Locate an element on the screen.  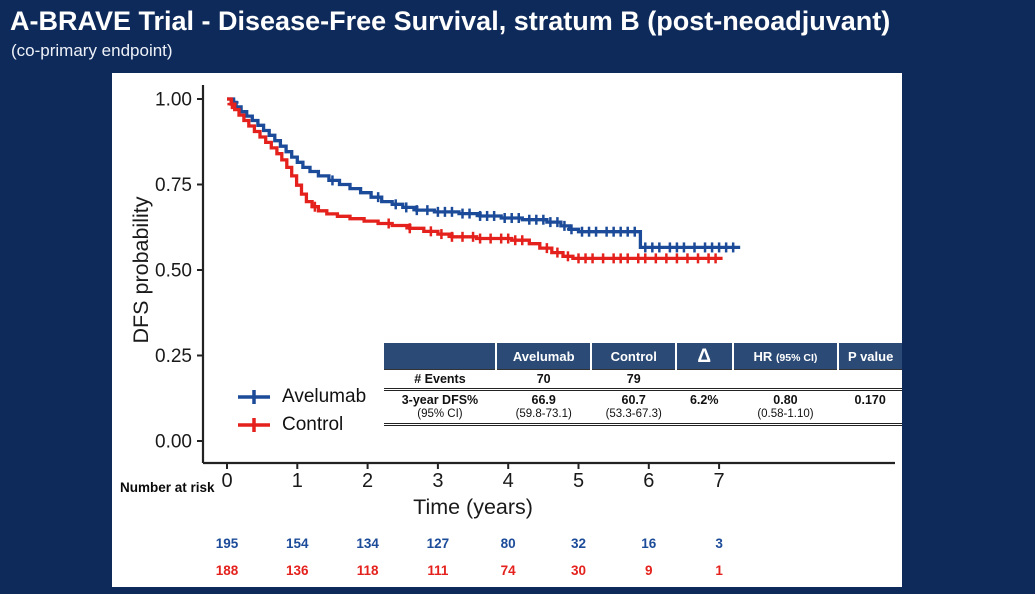
legend-label-control: Control is located at coordinates (313, 424).